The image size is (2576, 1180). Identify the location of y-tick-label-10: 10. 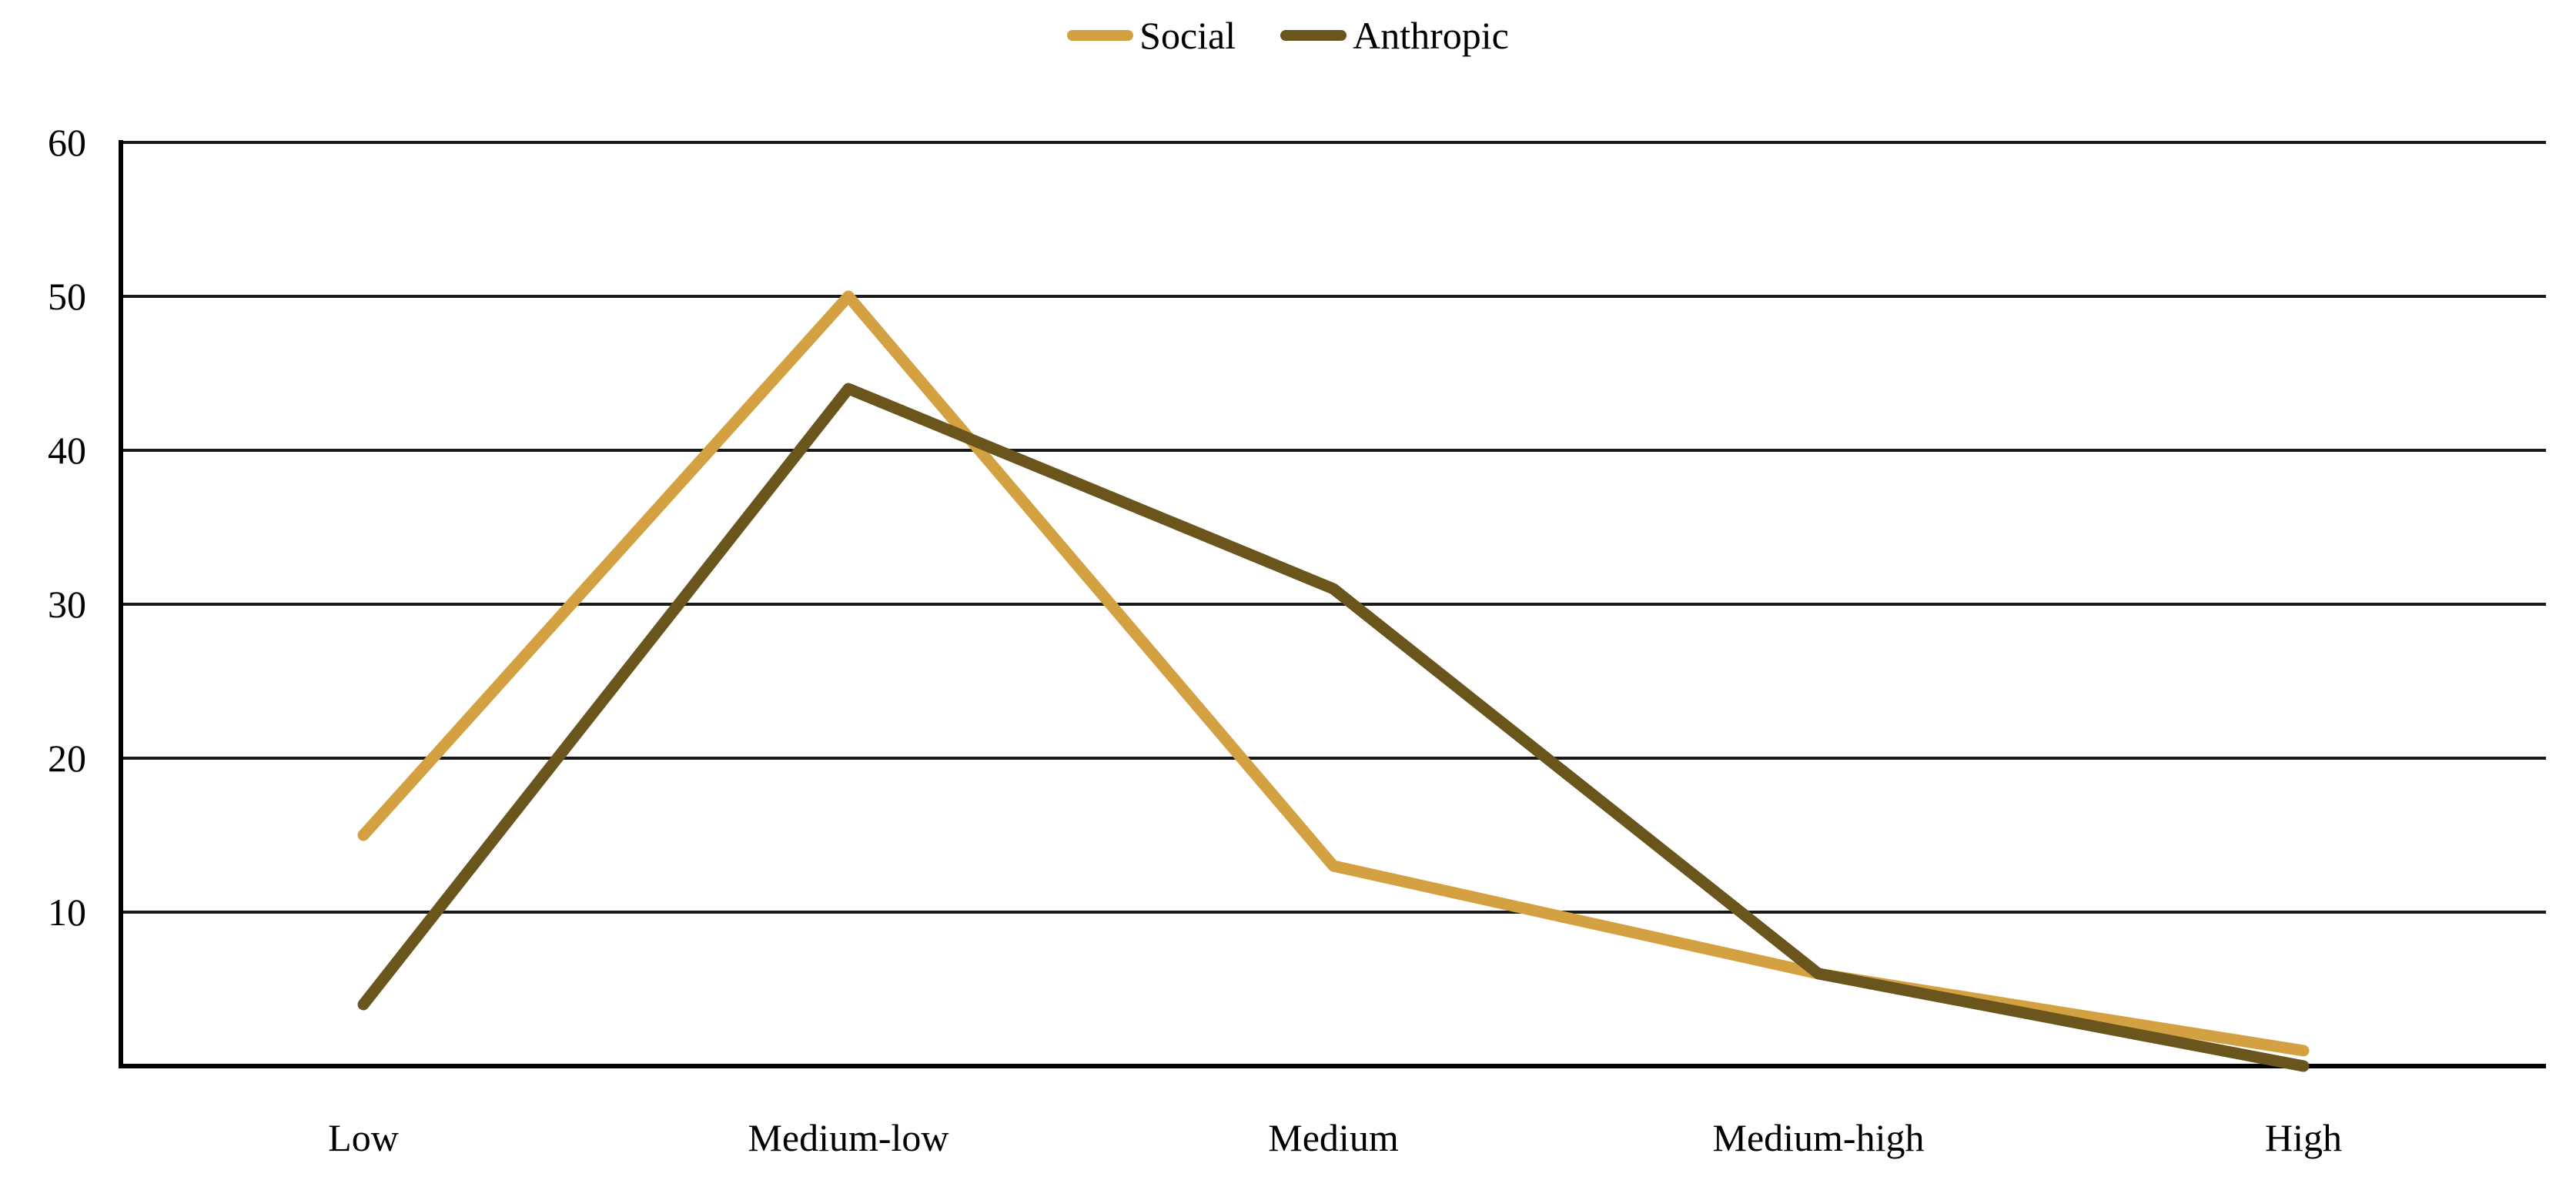
(67, 912).